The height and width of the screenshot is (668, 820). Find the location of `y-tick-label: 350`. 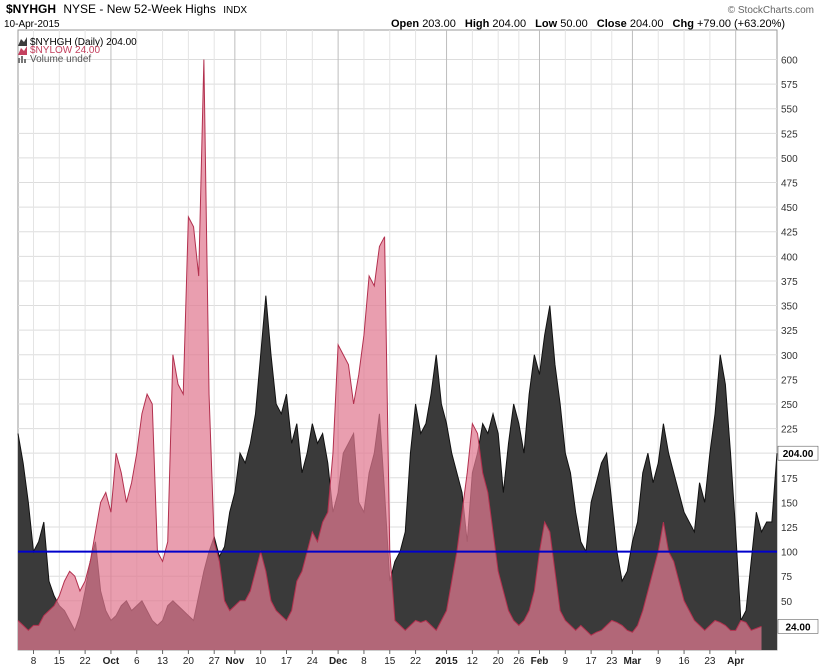

y-tick-label: 350 is located at coordinates (789, 307).